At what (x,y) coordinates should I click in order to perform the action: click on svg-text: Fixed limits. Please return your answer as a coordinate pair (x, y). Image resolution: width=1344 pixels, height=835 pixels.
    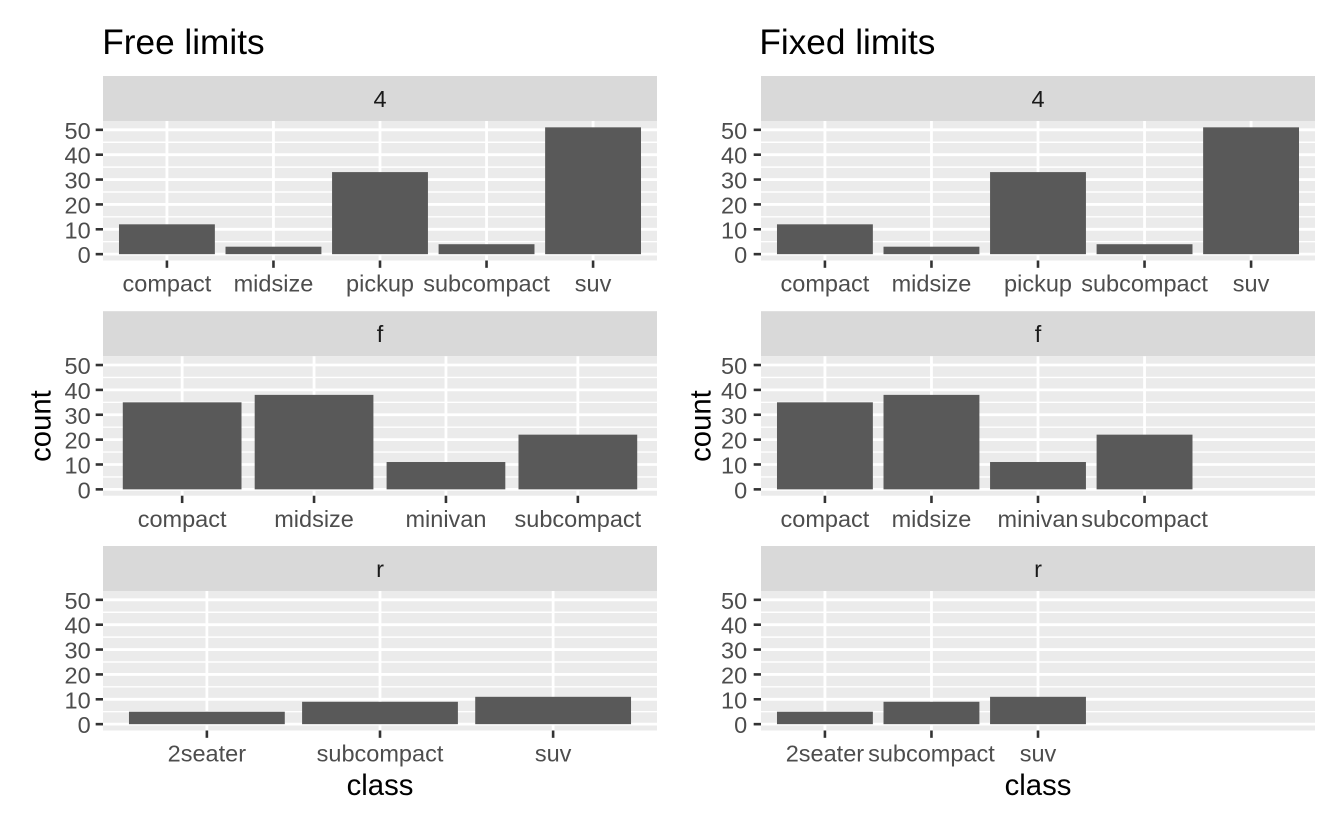
    Looking at the image, I should click on (847, 42).